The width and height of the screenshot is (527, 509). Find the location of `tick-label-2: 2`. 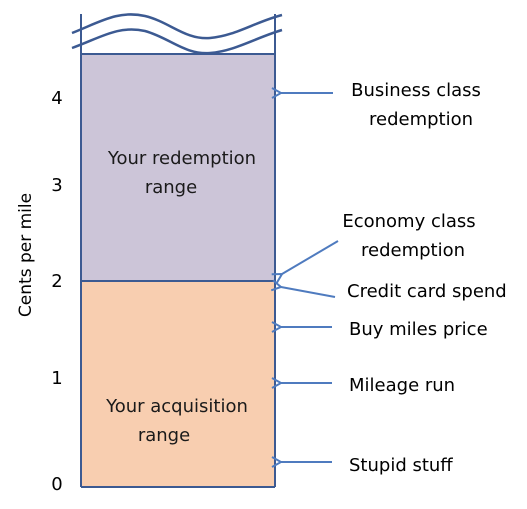

tick-label-2: 2 is located at coordinates (56, 281).